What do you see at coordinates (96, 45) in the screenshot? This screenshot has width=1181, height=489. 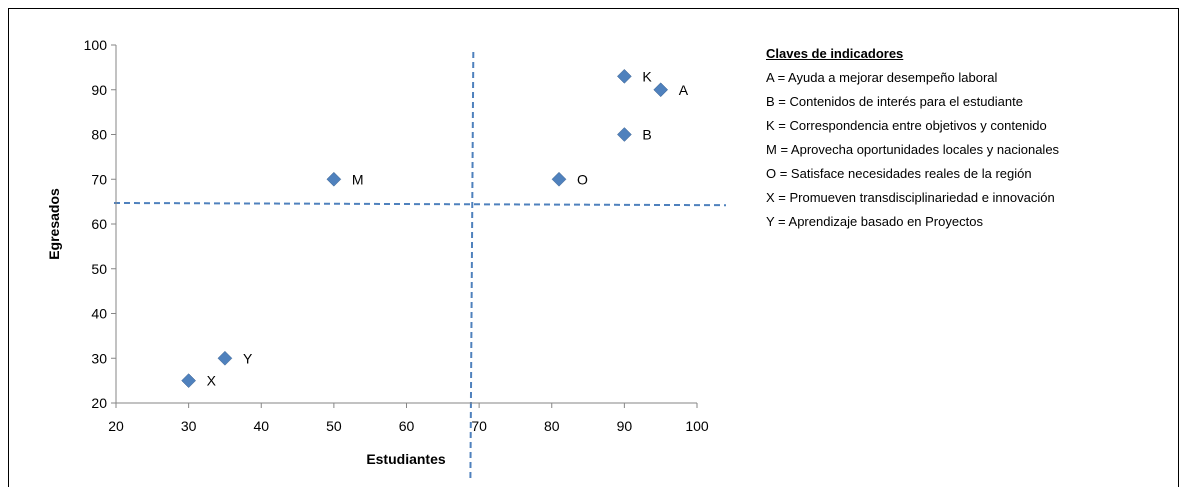 I see `y-tick-label: 100` at bounding box center [96, 45].